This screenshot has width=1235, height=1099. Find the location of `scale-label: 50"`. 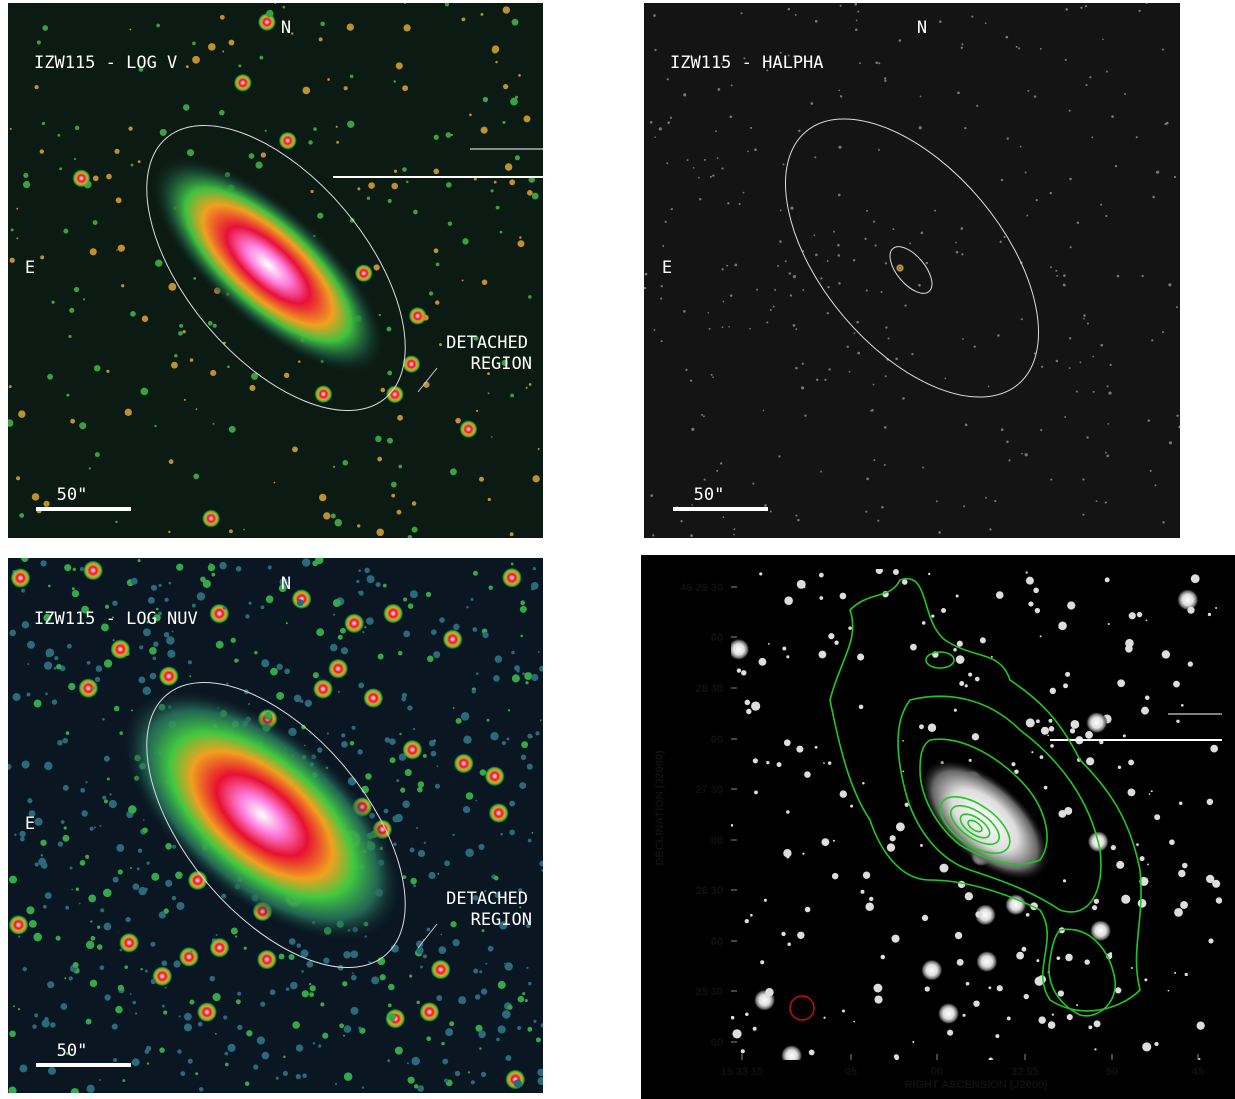

scale-label: 50" is located at coordinates (72, 495).